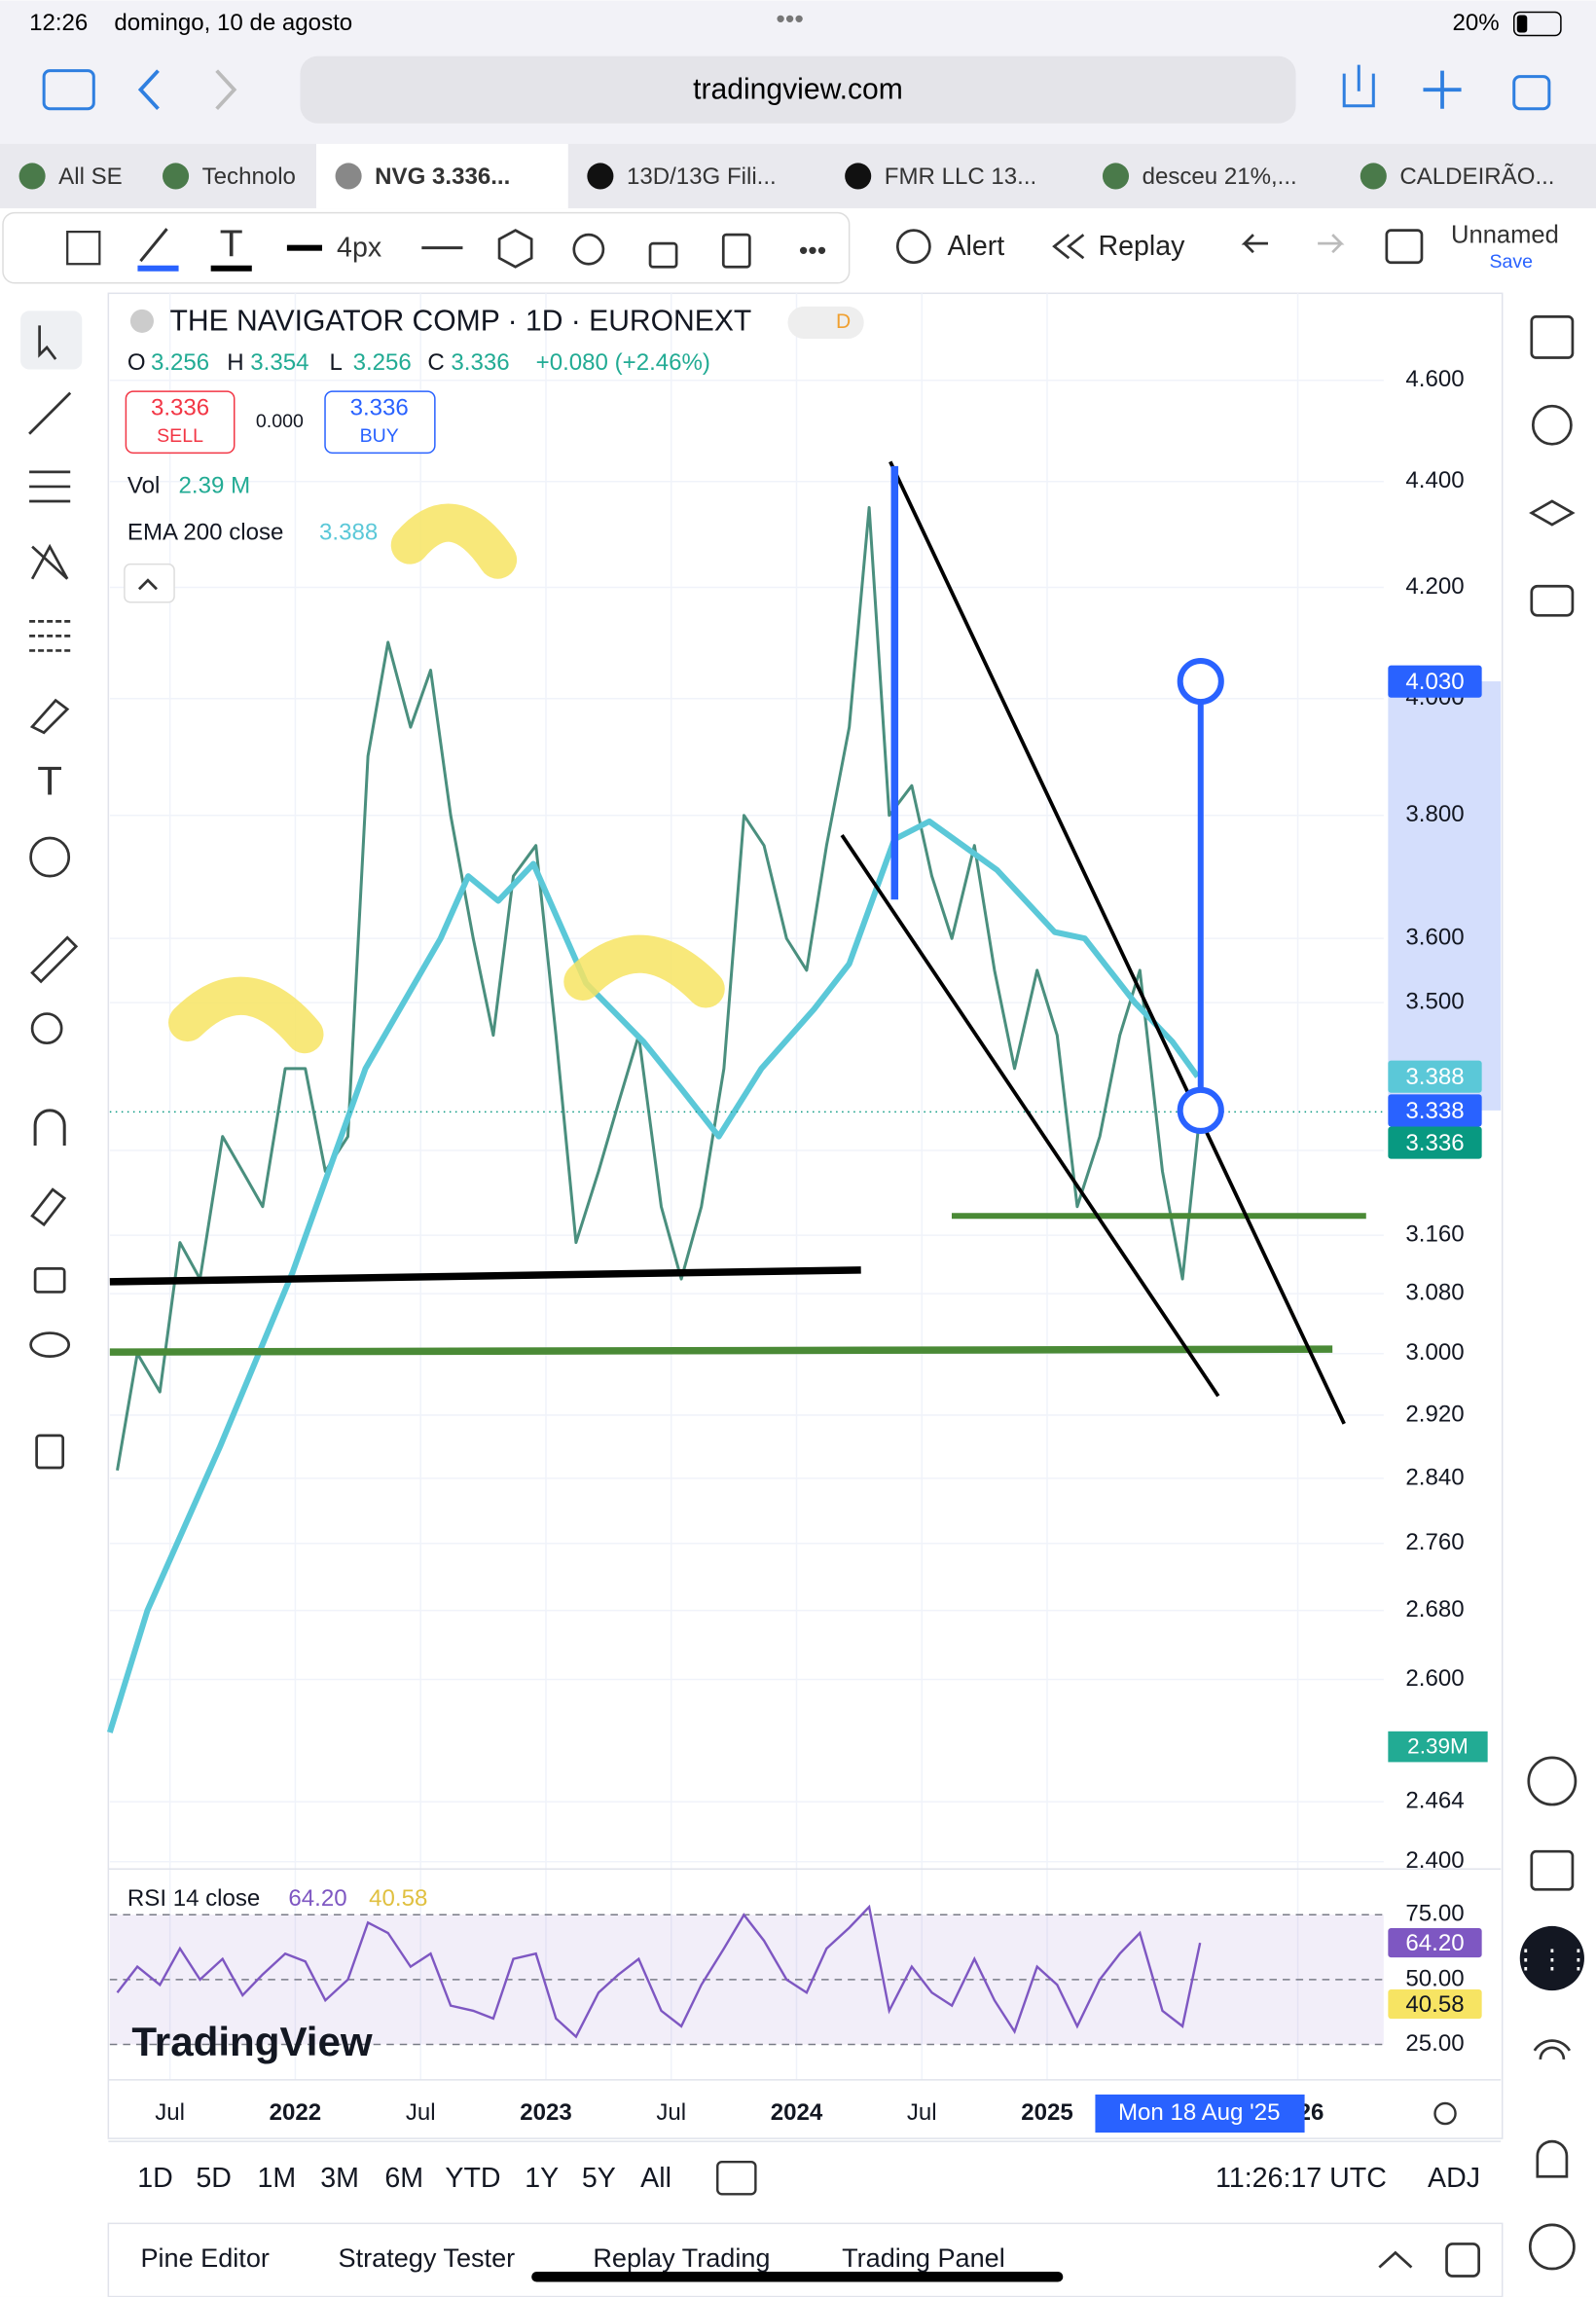 The height and width of the screenshot is (2297, 1596). I want to click on tool-icon, so click(84, 248).